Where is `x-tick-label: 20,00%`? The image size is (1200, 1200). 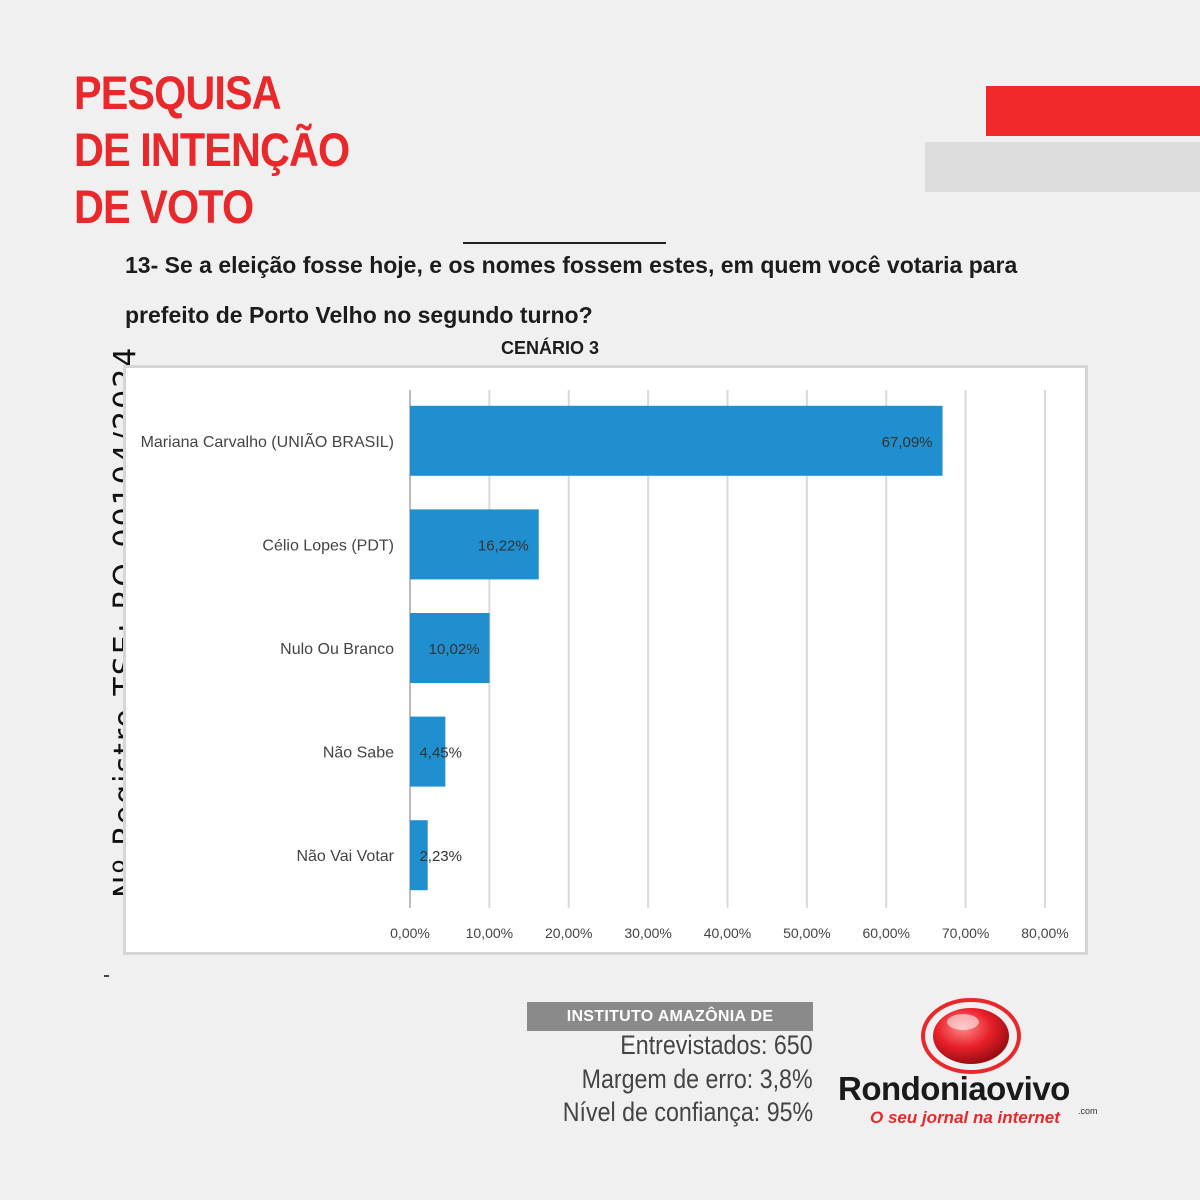 x-tick-label: 20,00% is located at coordinates (568, 933).